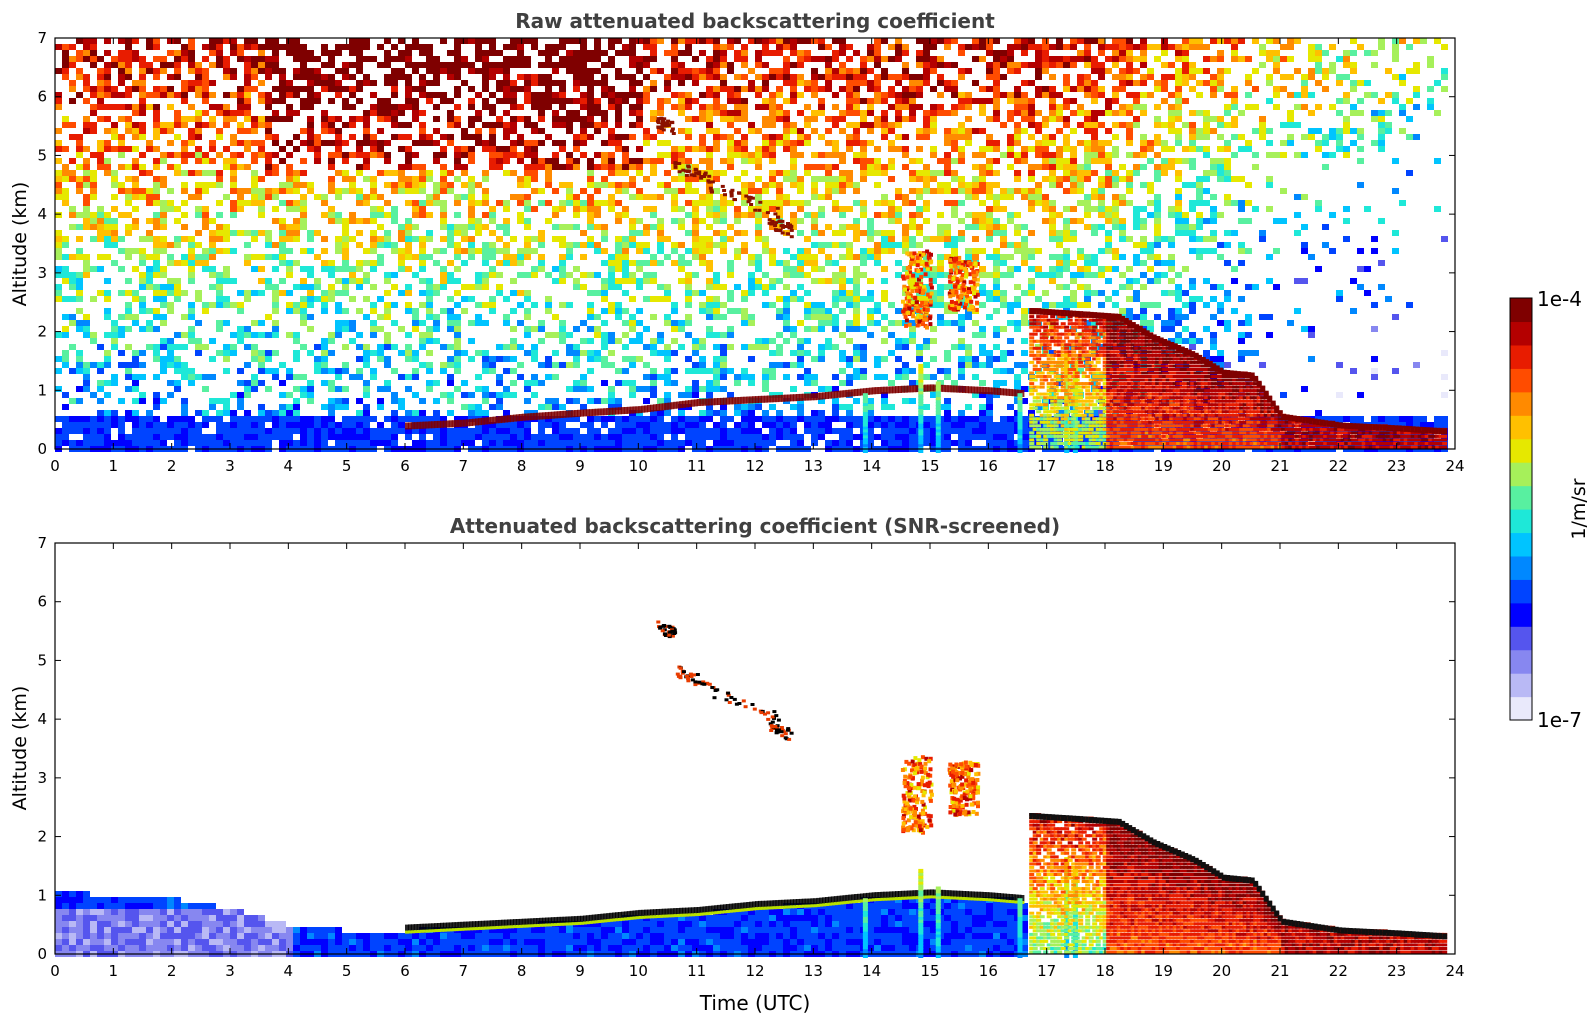  I want to click on colorbar-steps, so click(1521, 509).